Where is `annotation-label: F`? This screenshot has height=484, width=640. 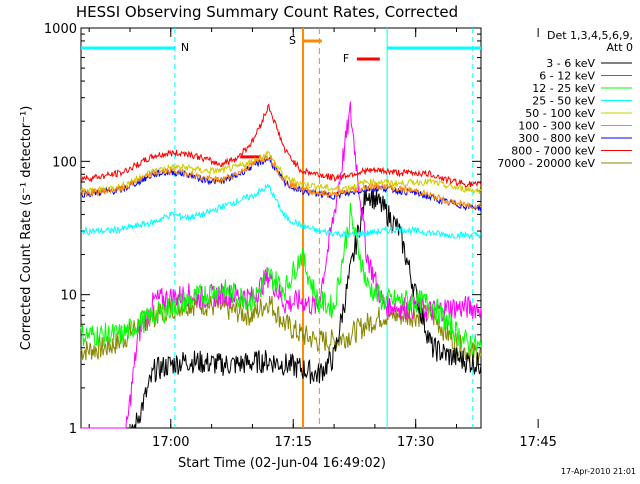 annotation-label: F is located at coordinates (346, 58).